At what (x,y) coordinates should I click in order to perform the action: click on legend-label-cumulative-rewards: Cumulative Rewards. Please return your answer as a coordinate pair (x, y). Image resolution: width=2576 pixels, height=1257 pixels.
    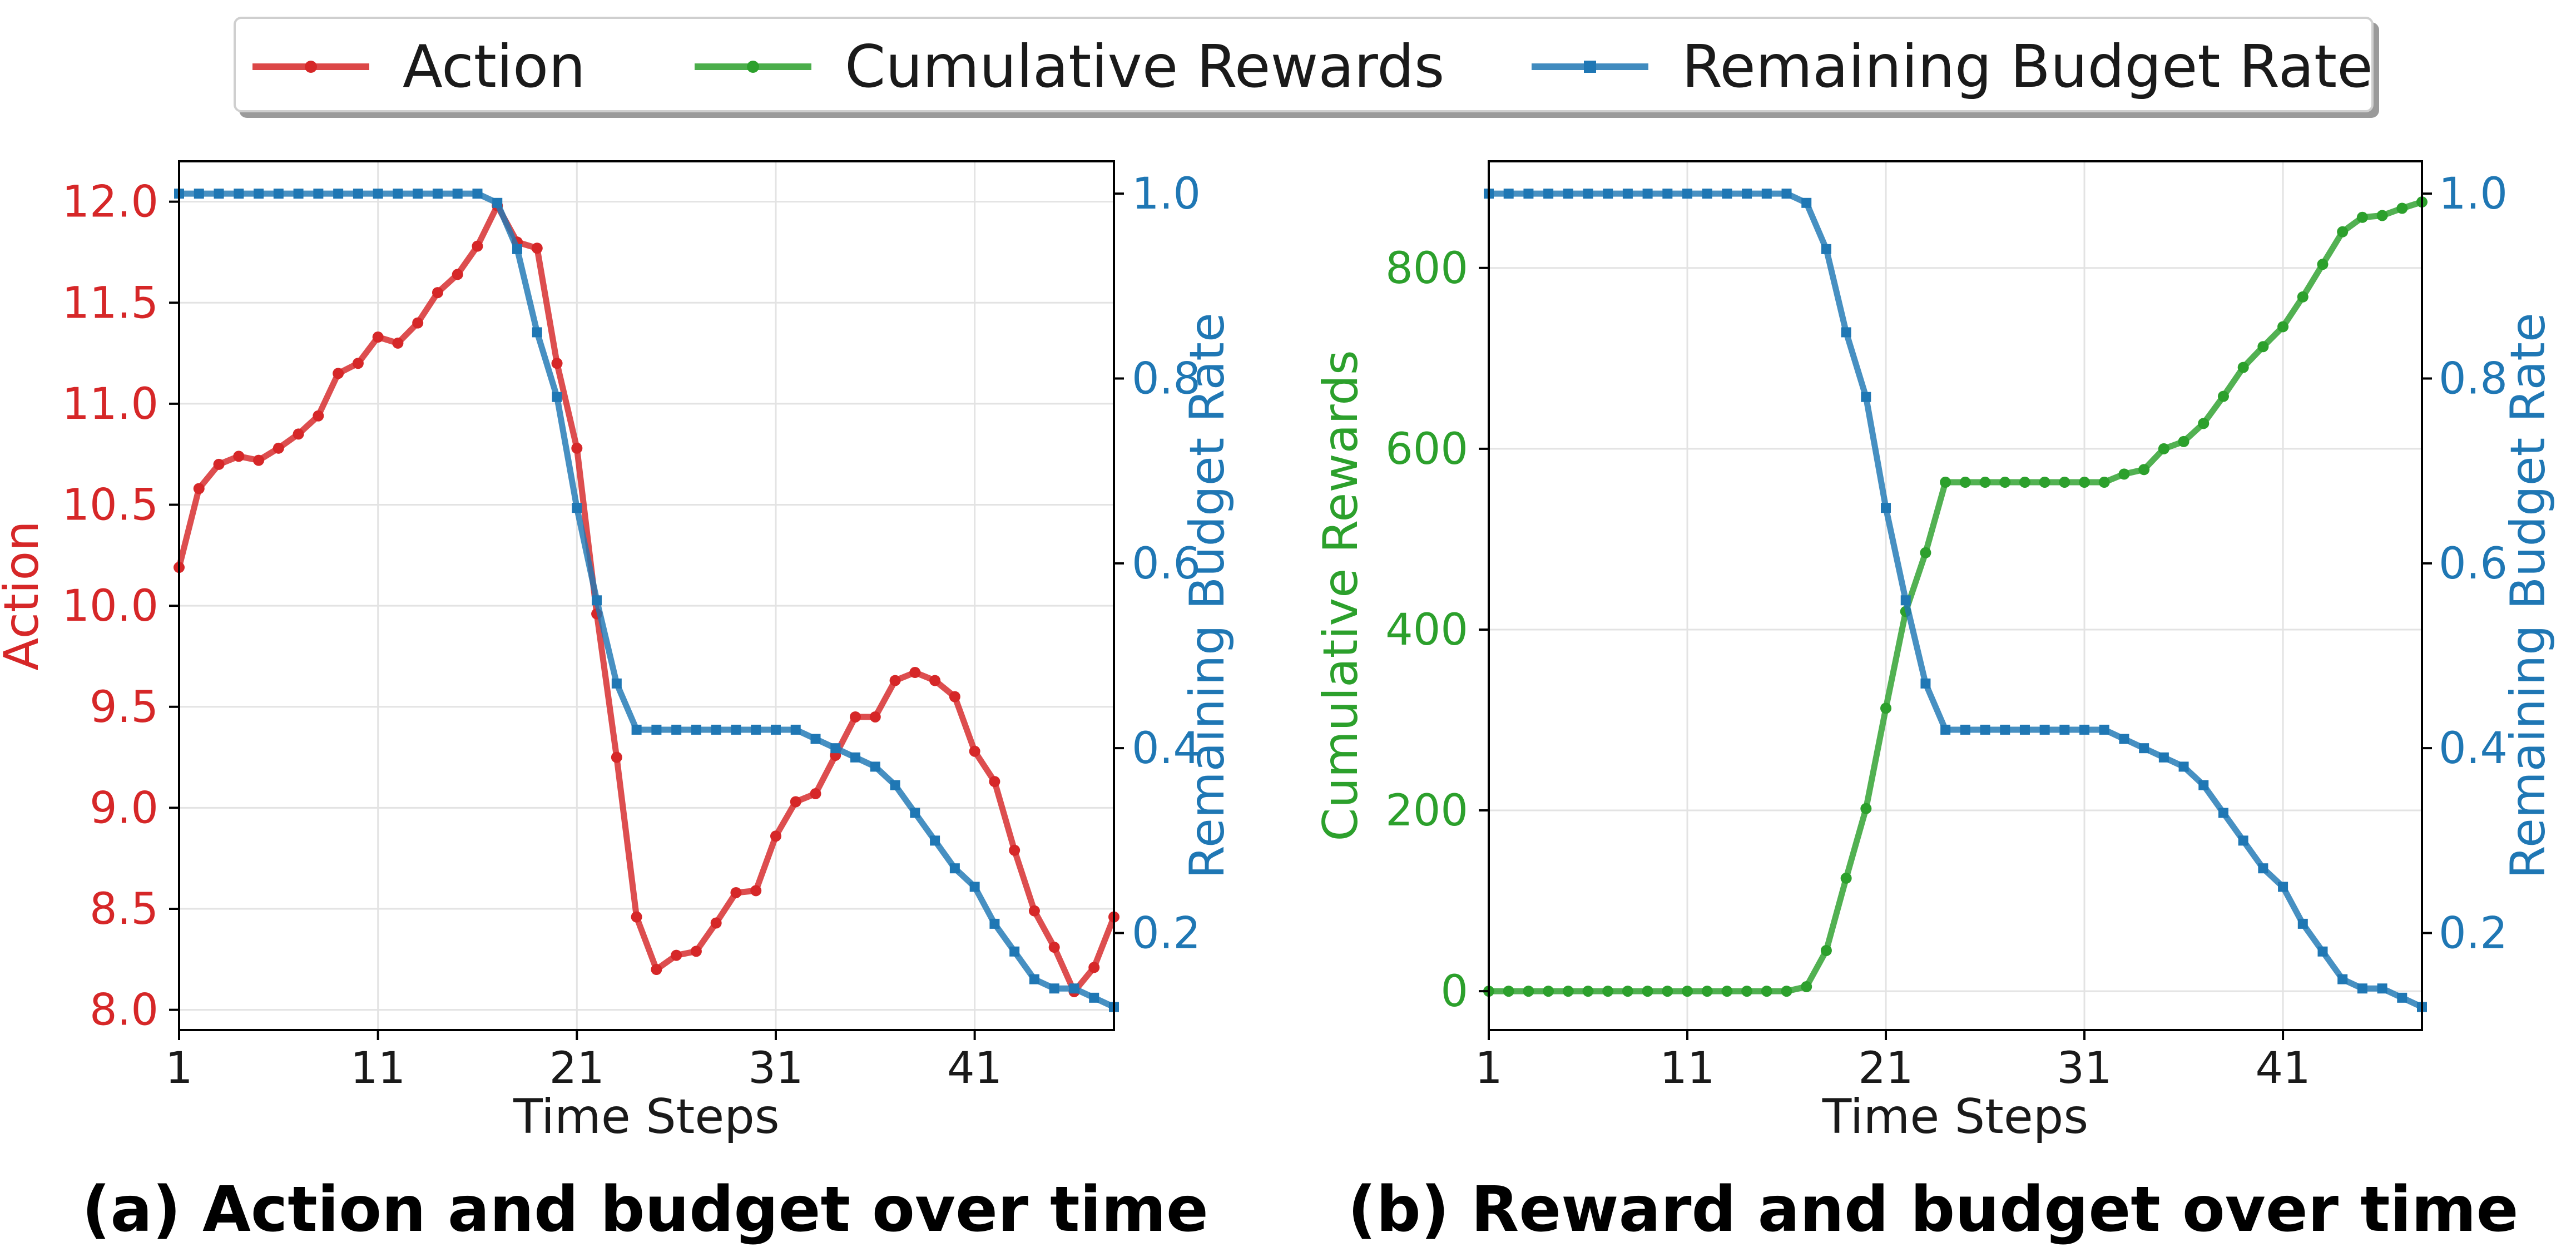
    Looking at the image, I should click on (1145, 67).